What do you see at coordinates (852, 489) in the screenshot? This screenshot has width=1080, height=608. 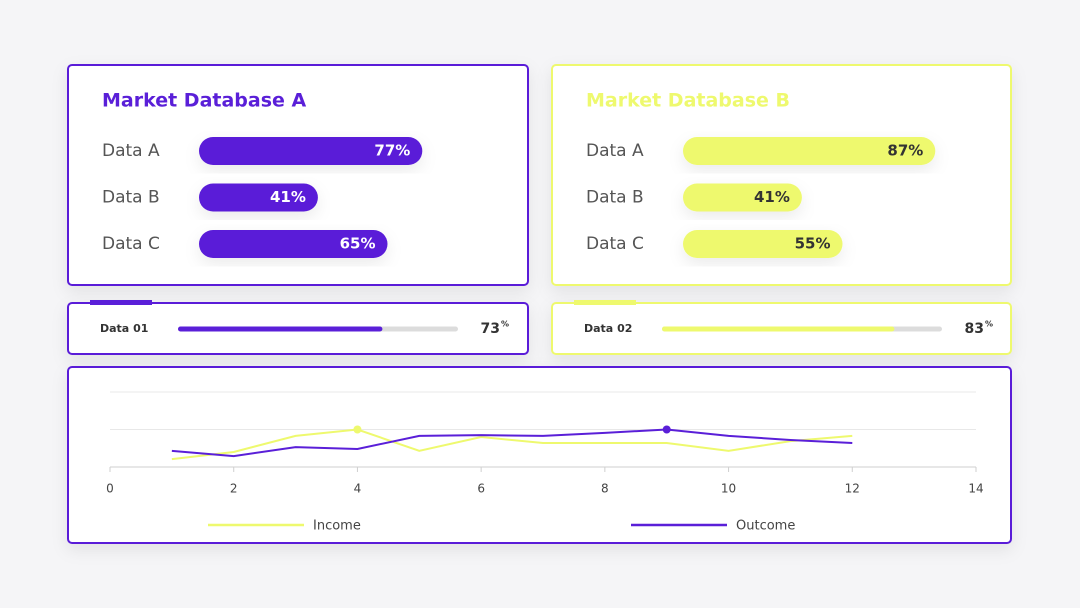 I see `x-tick-label: 12` at bounding box center [852, 489].